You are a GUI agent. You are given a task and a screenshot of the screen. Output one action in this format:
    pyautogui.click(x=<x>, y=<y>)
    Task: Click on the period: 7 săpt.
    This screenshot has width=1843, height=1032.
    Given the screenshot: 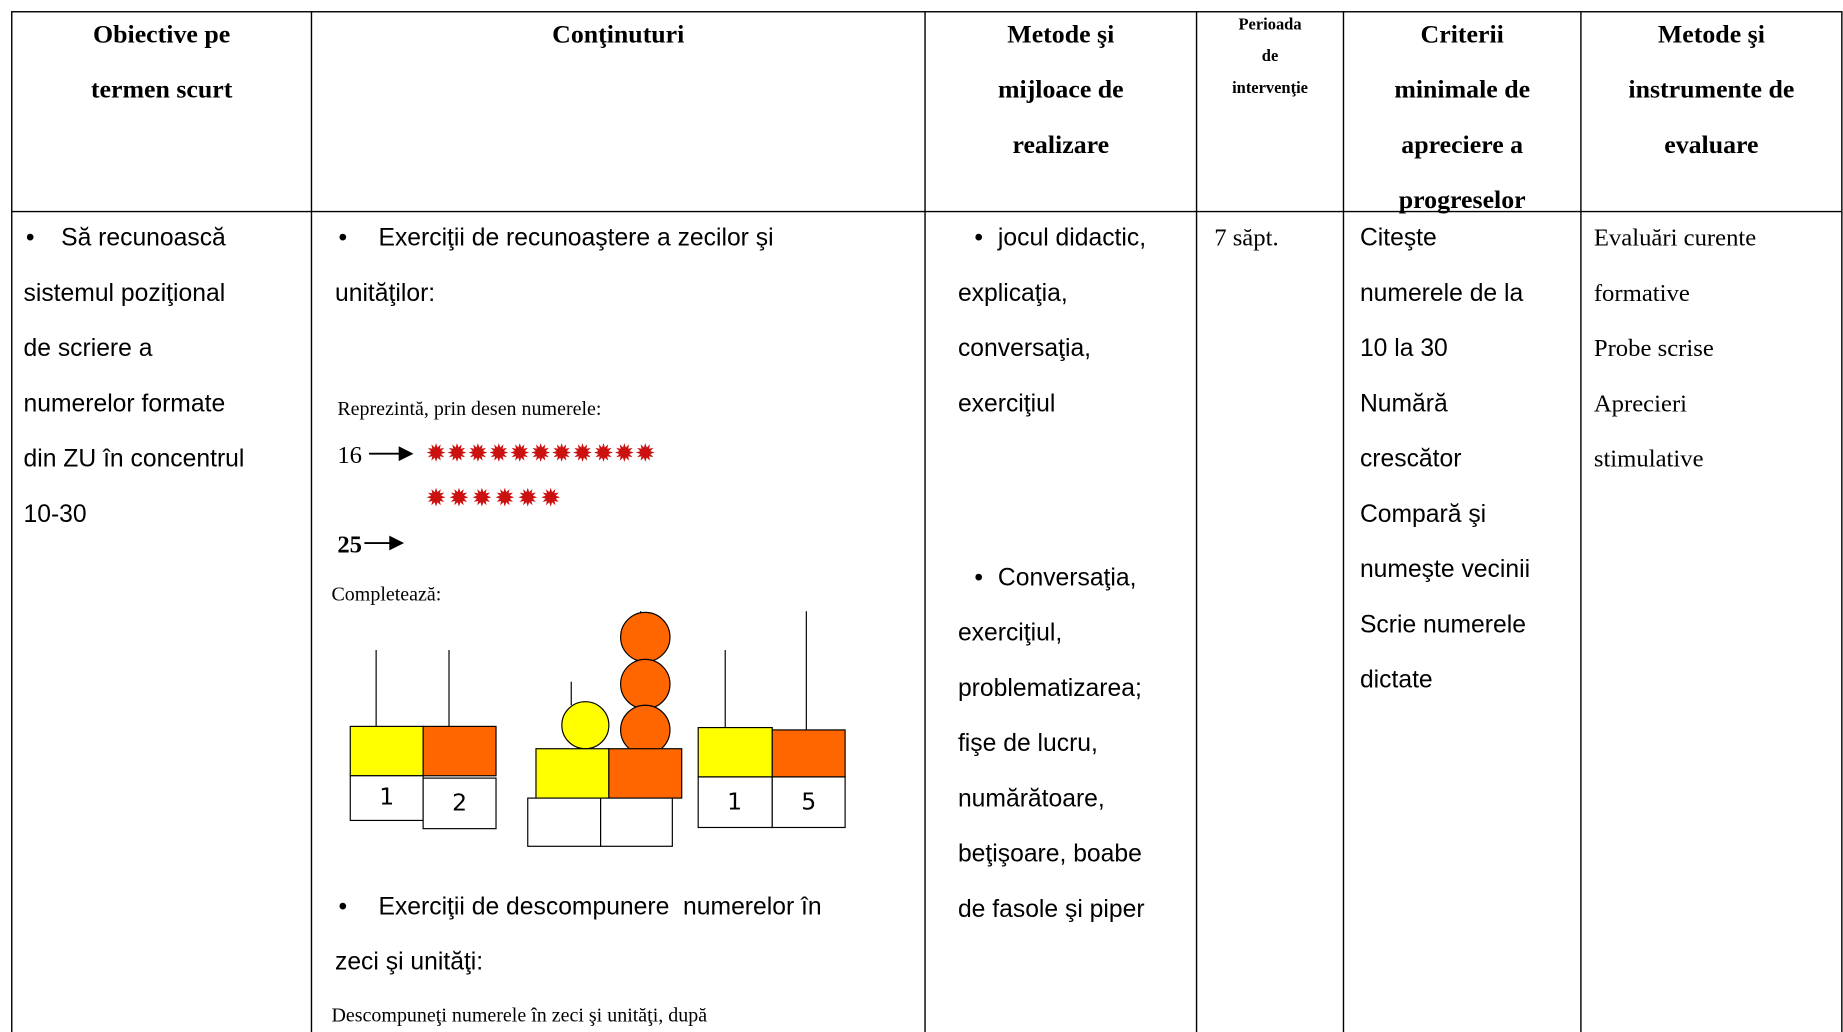 What is the action you would take?
    pyautogui.click(x=1246, y=237)
    